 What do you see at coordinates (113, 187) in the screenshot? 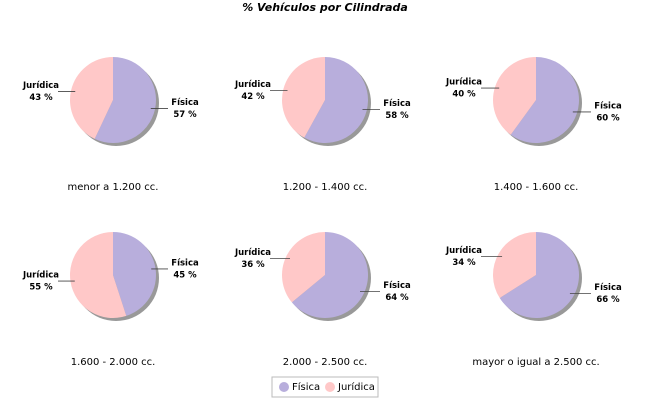
I see `pie-title: menor a 1.200 cc.` at bounding box center [113, 187].